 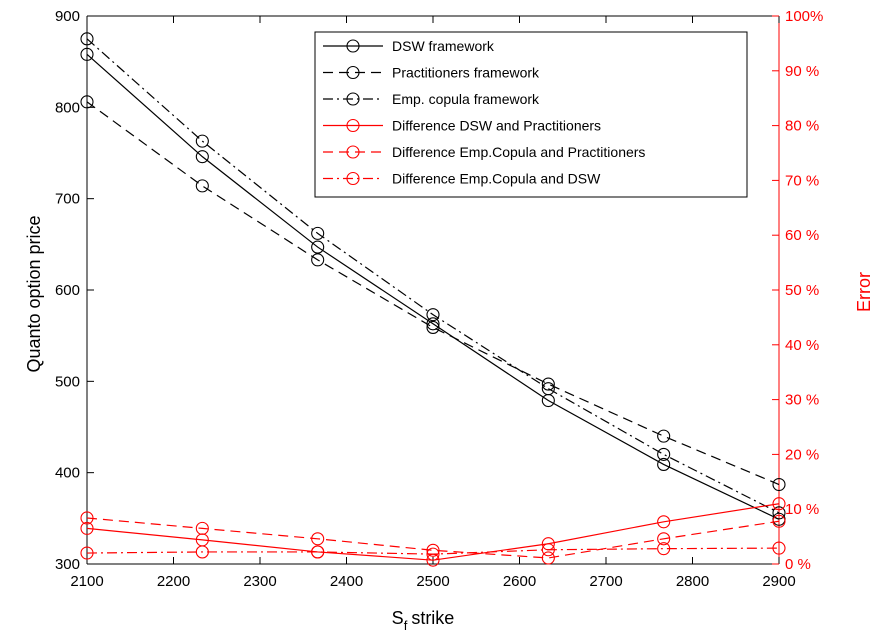 I want to click on legend-entry: Difference Emp.Copula and Practitioners, so click(x=484, y=152).